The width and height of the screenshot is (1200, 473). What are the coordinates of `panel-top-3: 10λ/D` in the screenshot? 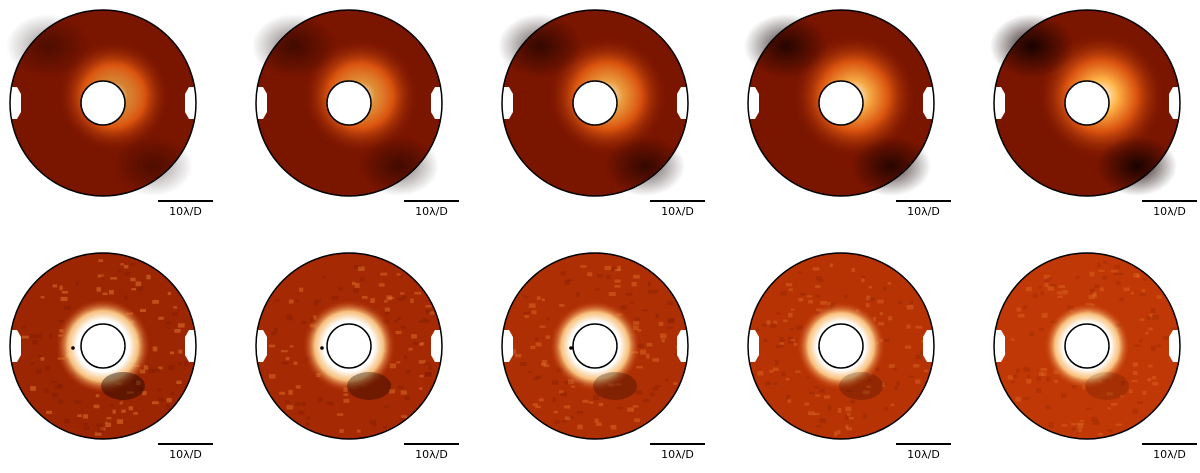 It's located at (600, 119).